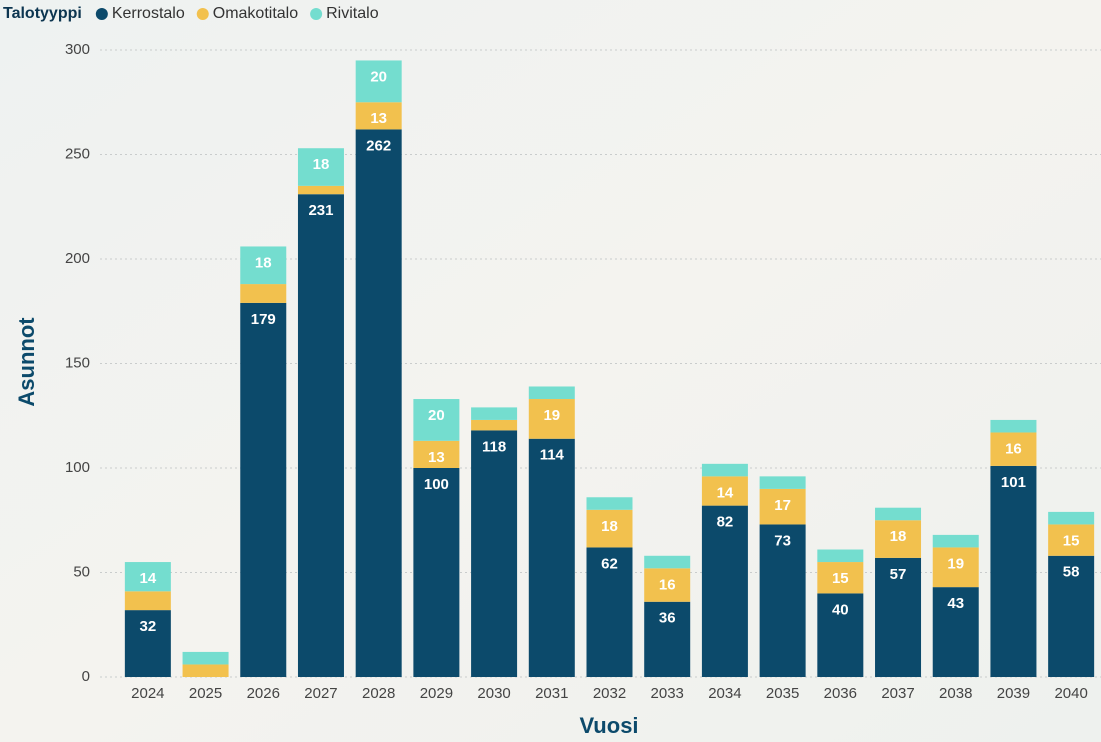 The width and height of the screenshot is (1101, 742). What do you see at coordinates (86, 676) in the screenshot?
I see `y-tick-label: 0` at bounding box center [86, 676].